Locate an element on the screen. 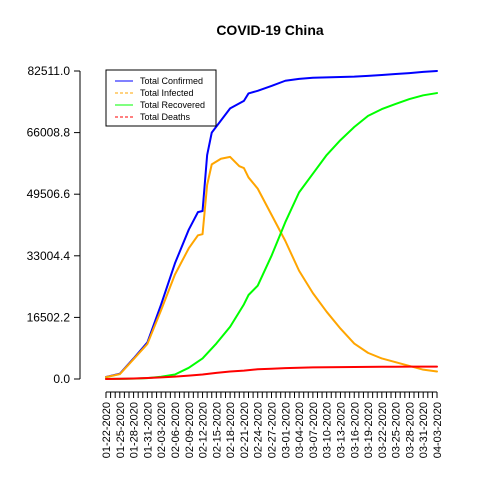 This screenshot has height=480, width=480. legend-label: Total Deaths is located at coordinates (165, 117).